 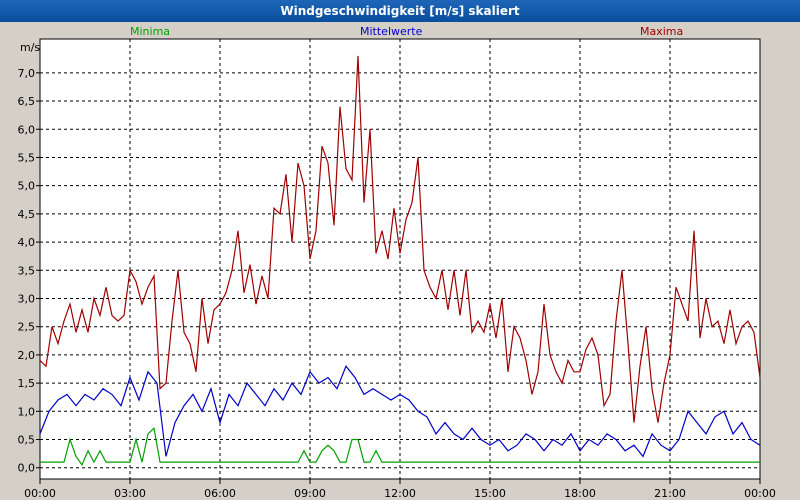 What do you see at coordinates (30, 47) in the screenshot?
I see `y-axis-unit: m/s` at bounding box center [30, 47].